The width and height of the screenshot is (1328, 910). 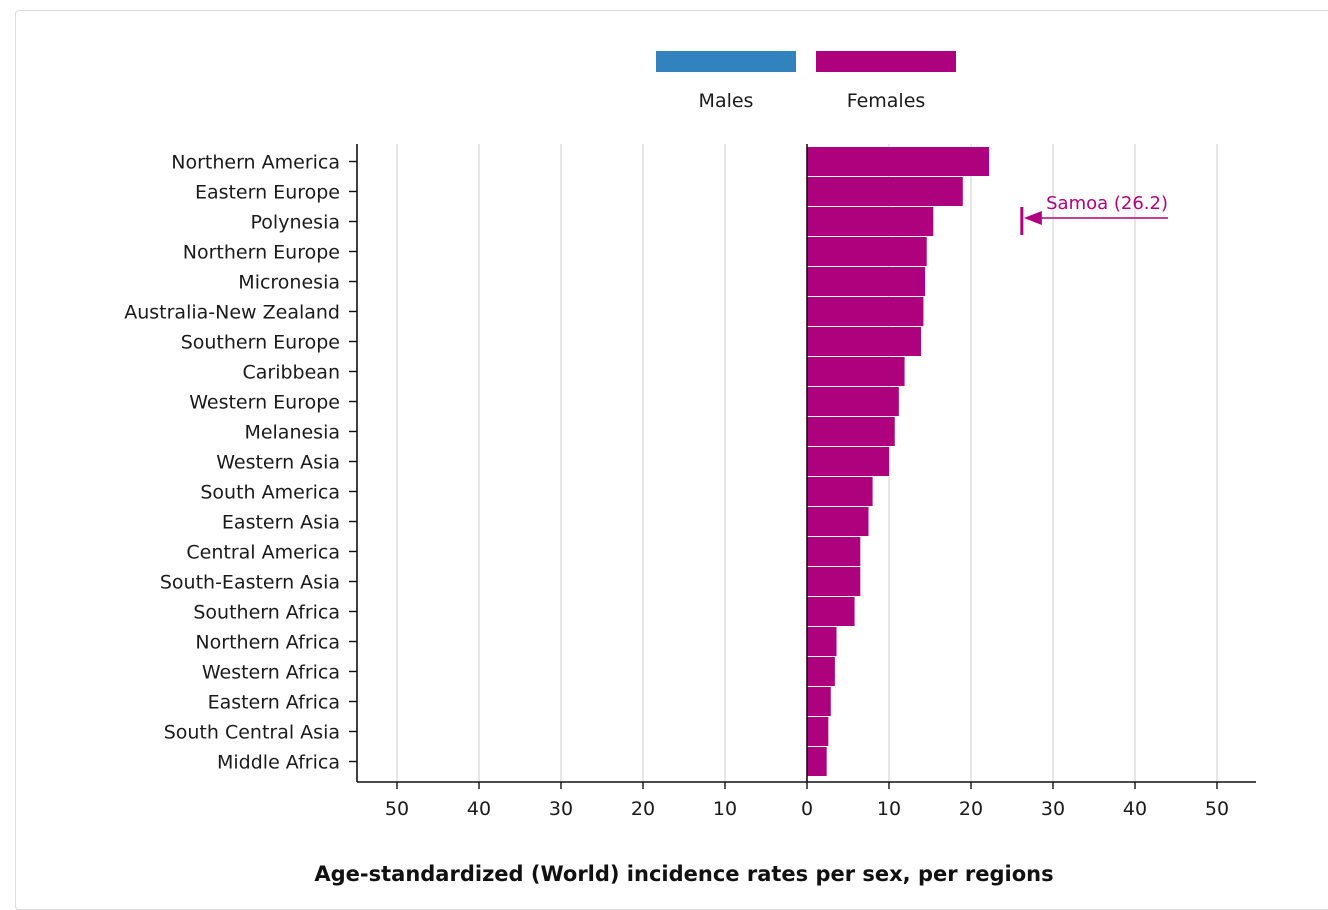 What do you see at coordinates (292, 373) in the screenshot?
I see `y-tick-label: Caribbean` at bounding box center [292, 373].